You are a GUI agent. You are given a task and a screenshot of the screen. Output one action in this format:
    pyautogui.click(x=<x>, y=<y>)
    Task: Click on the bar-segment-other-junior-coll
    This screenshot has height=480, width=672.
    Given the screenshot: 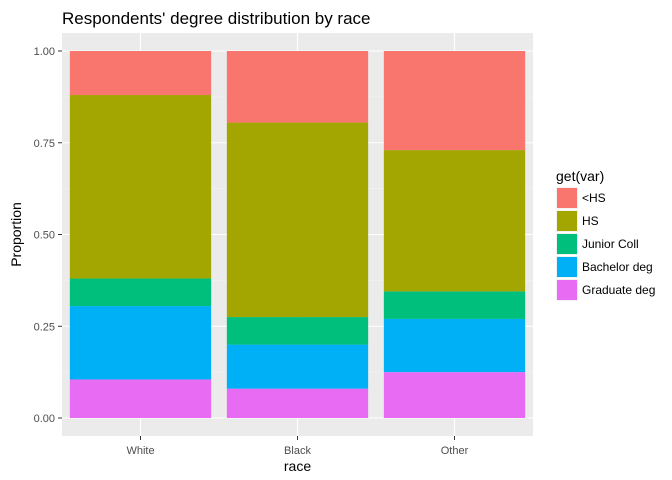 What is the action you would take?
    pyautogui.click(x=454, y=305)
    